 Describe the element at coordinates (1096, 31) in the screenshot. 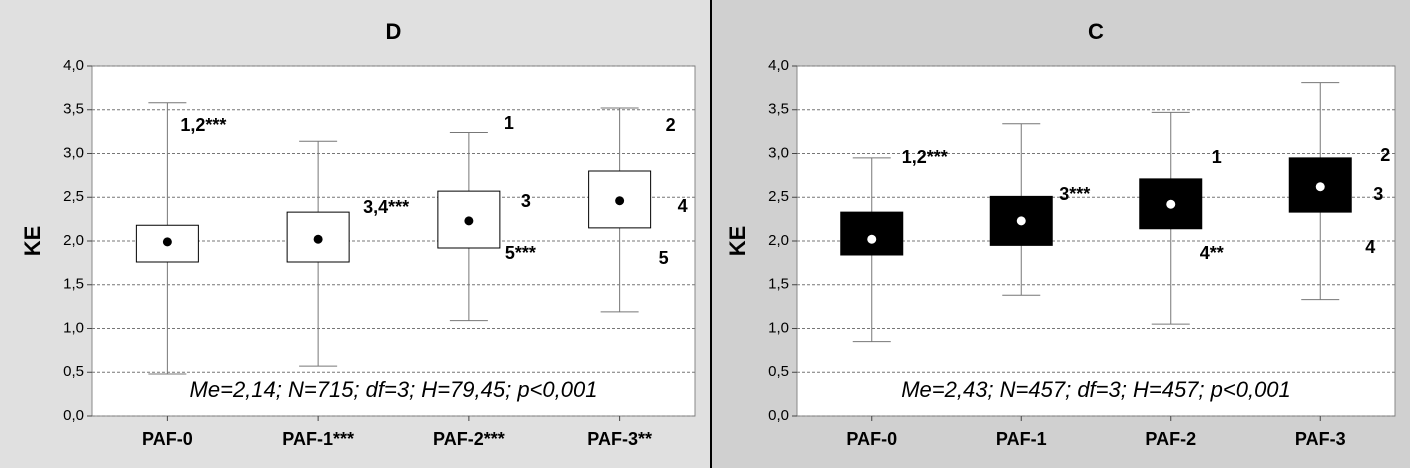

I see `chart-title: C` at that location.